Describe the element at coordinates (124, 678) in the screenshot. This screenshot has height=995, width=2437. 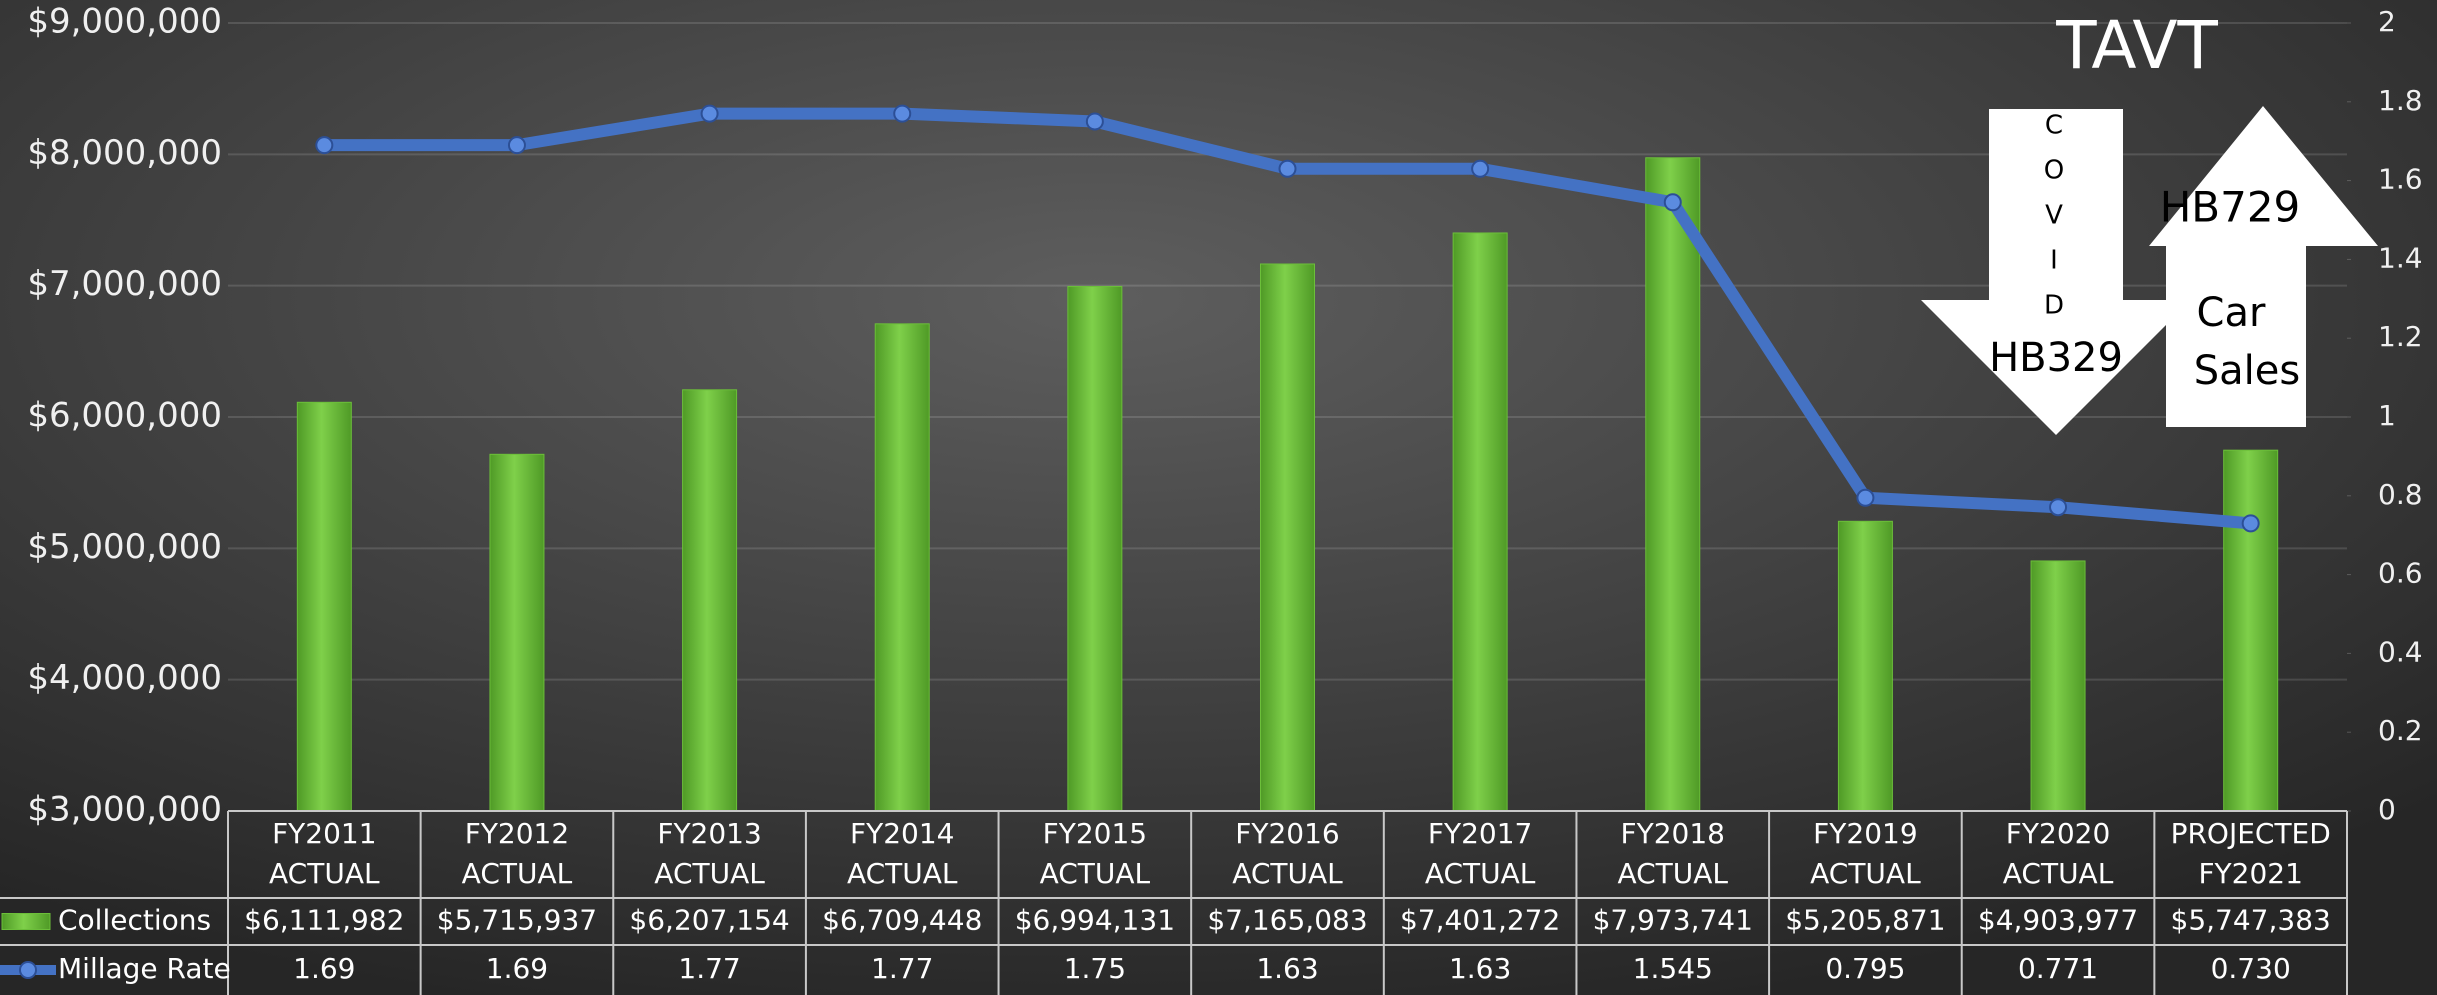
I see `y-tick-label: $4,000,000` at that location.